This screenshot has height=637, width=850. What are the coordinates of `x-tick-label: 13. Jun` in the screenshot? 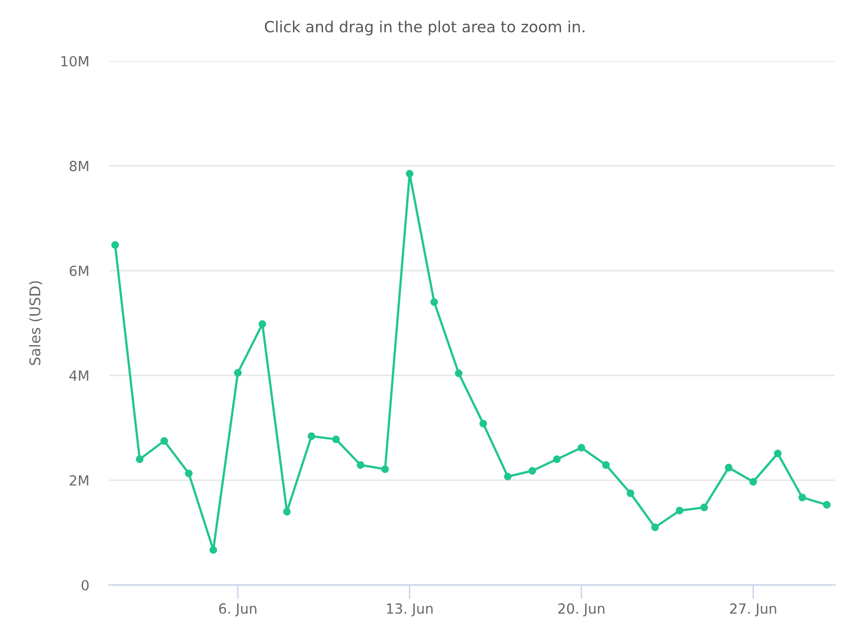 It's located at (410, 609).